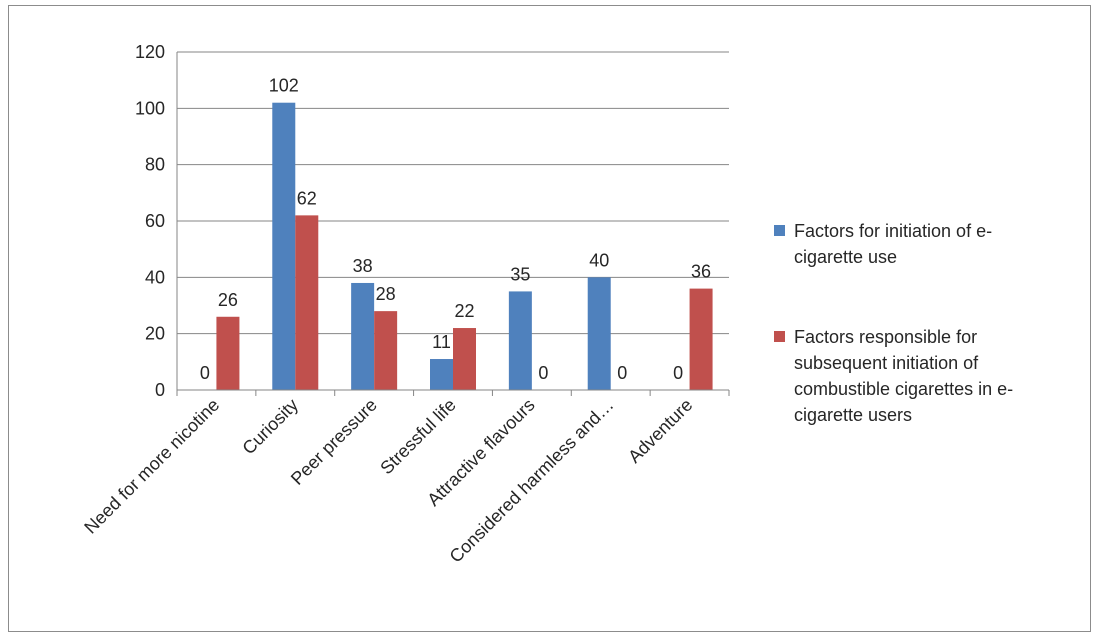 Image resolution: width=1099 pixels, height=638 pixels. I want to click on legend-label-line: combustible cigarettes in e-, so click(904, 389).